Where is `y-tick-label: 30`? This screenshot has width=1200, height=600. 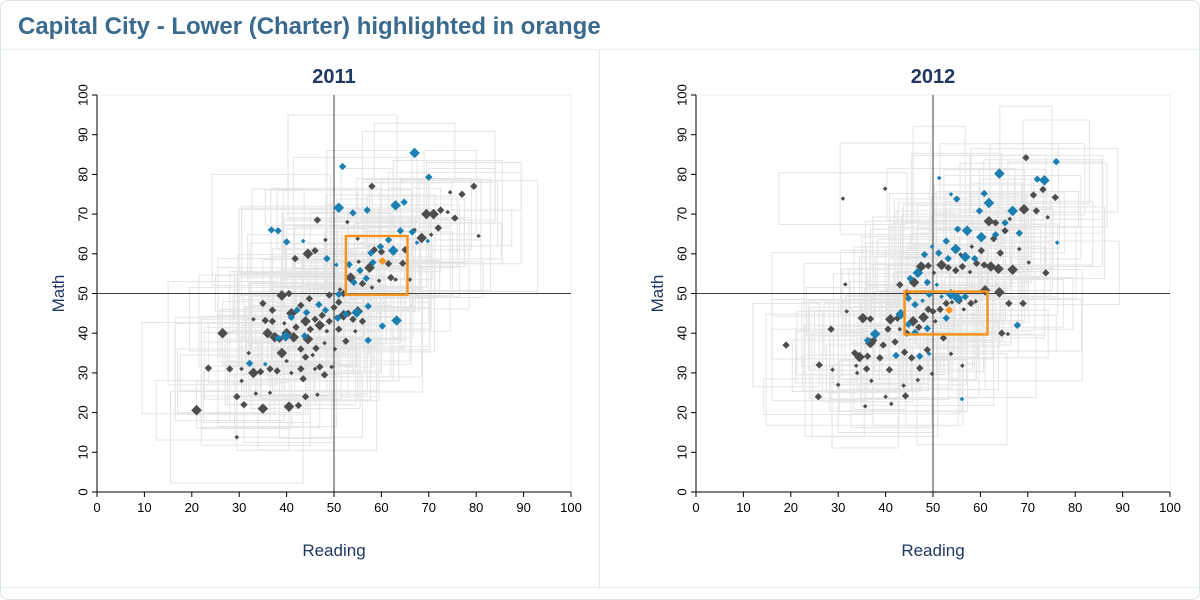
y-tick-label: 30 is located at coordinates (681, 373).